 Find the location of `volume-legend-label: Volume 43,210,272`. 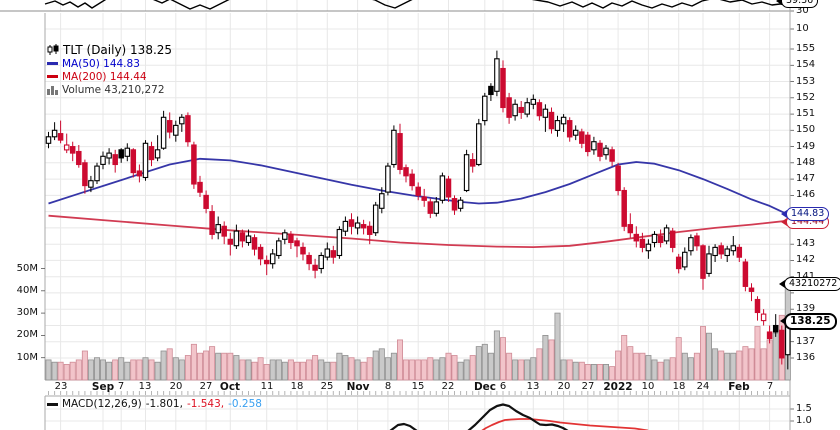

volume-legend-label: Volume 43,210,272 is located at coordinates (113, 89).